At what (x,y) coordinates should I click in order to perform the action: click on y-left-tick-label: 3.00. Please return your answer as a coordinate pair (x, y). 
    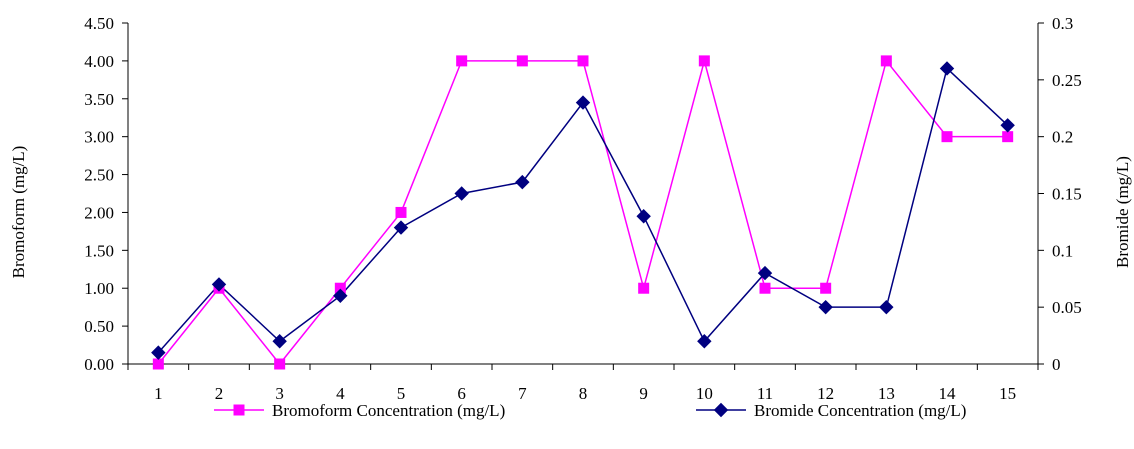
    Looking at the image, I should click on (99, 137).